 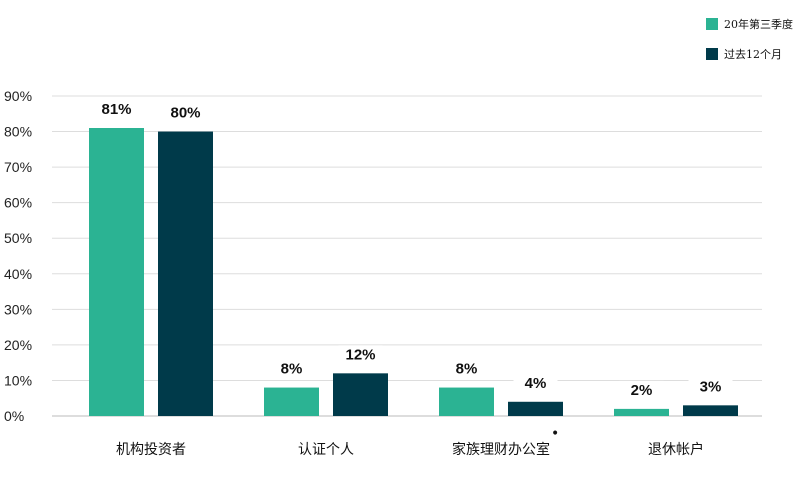 I want to click on y-tick-label: 40%, so click(x=18, y=274).